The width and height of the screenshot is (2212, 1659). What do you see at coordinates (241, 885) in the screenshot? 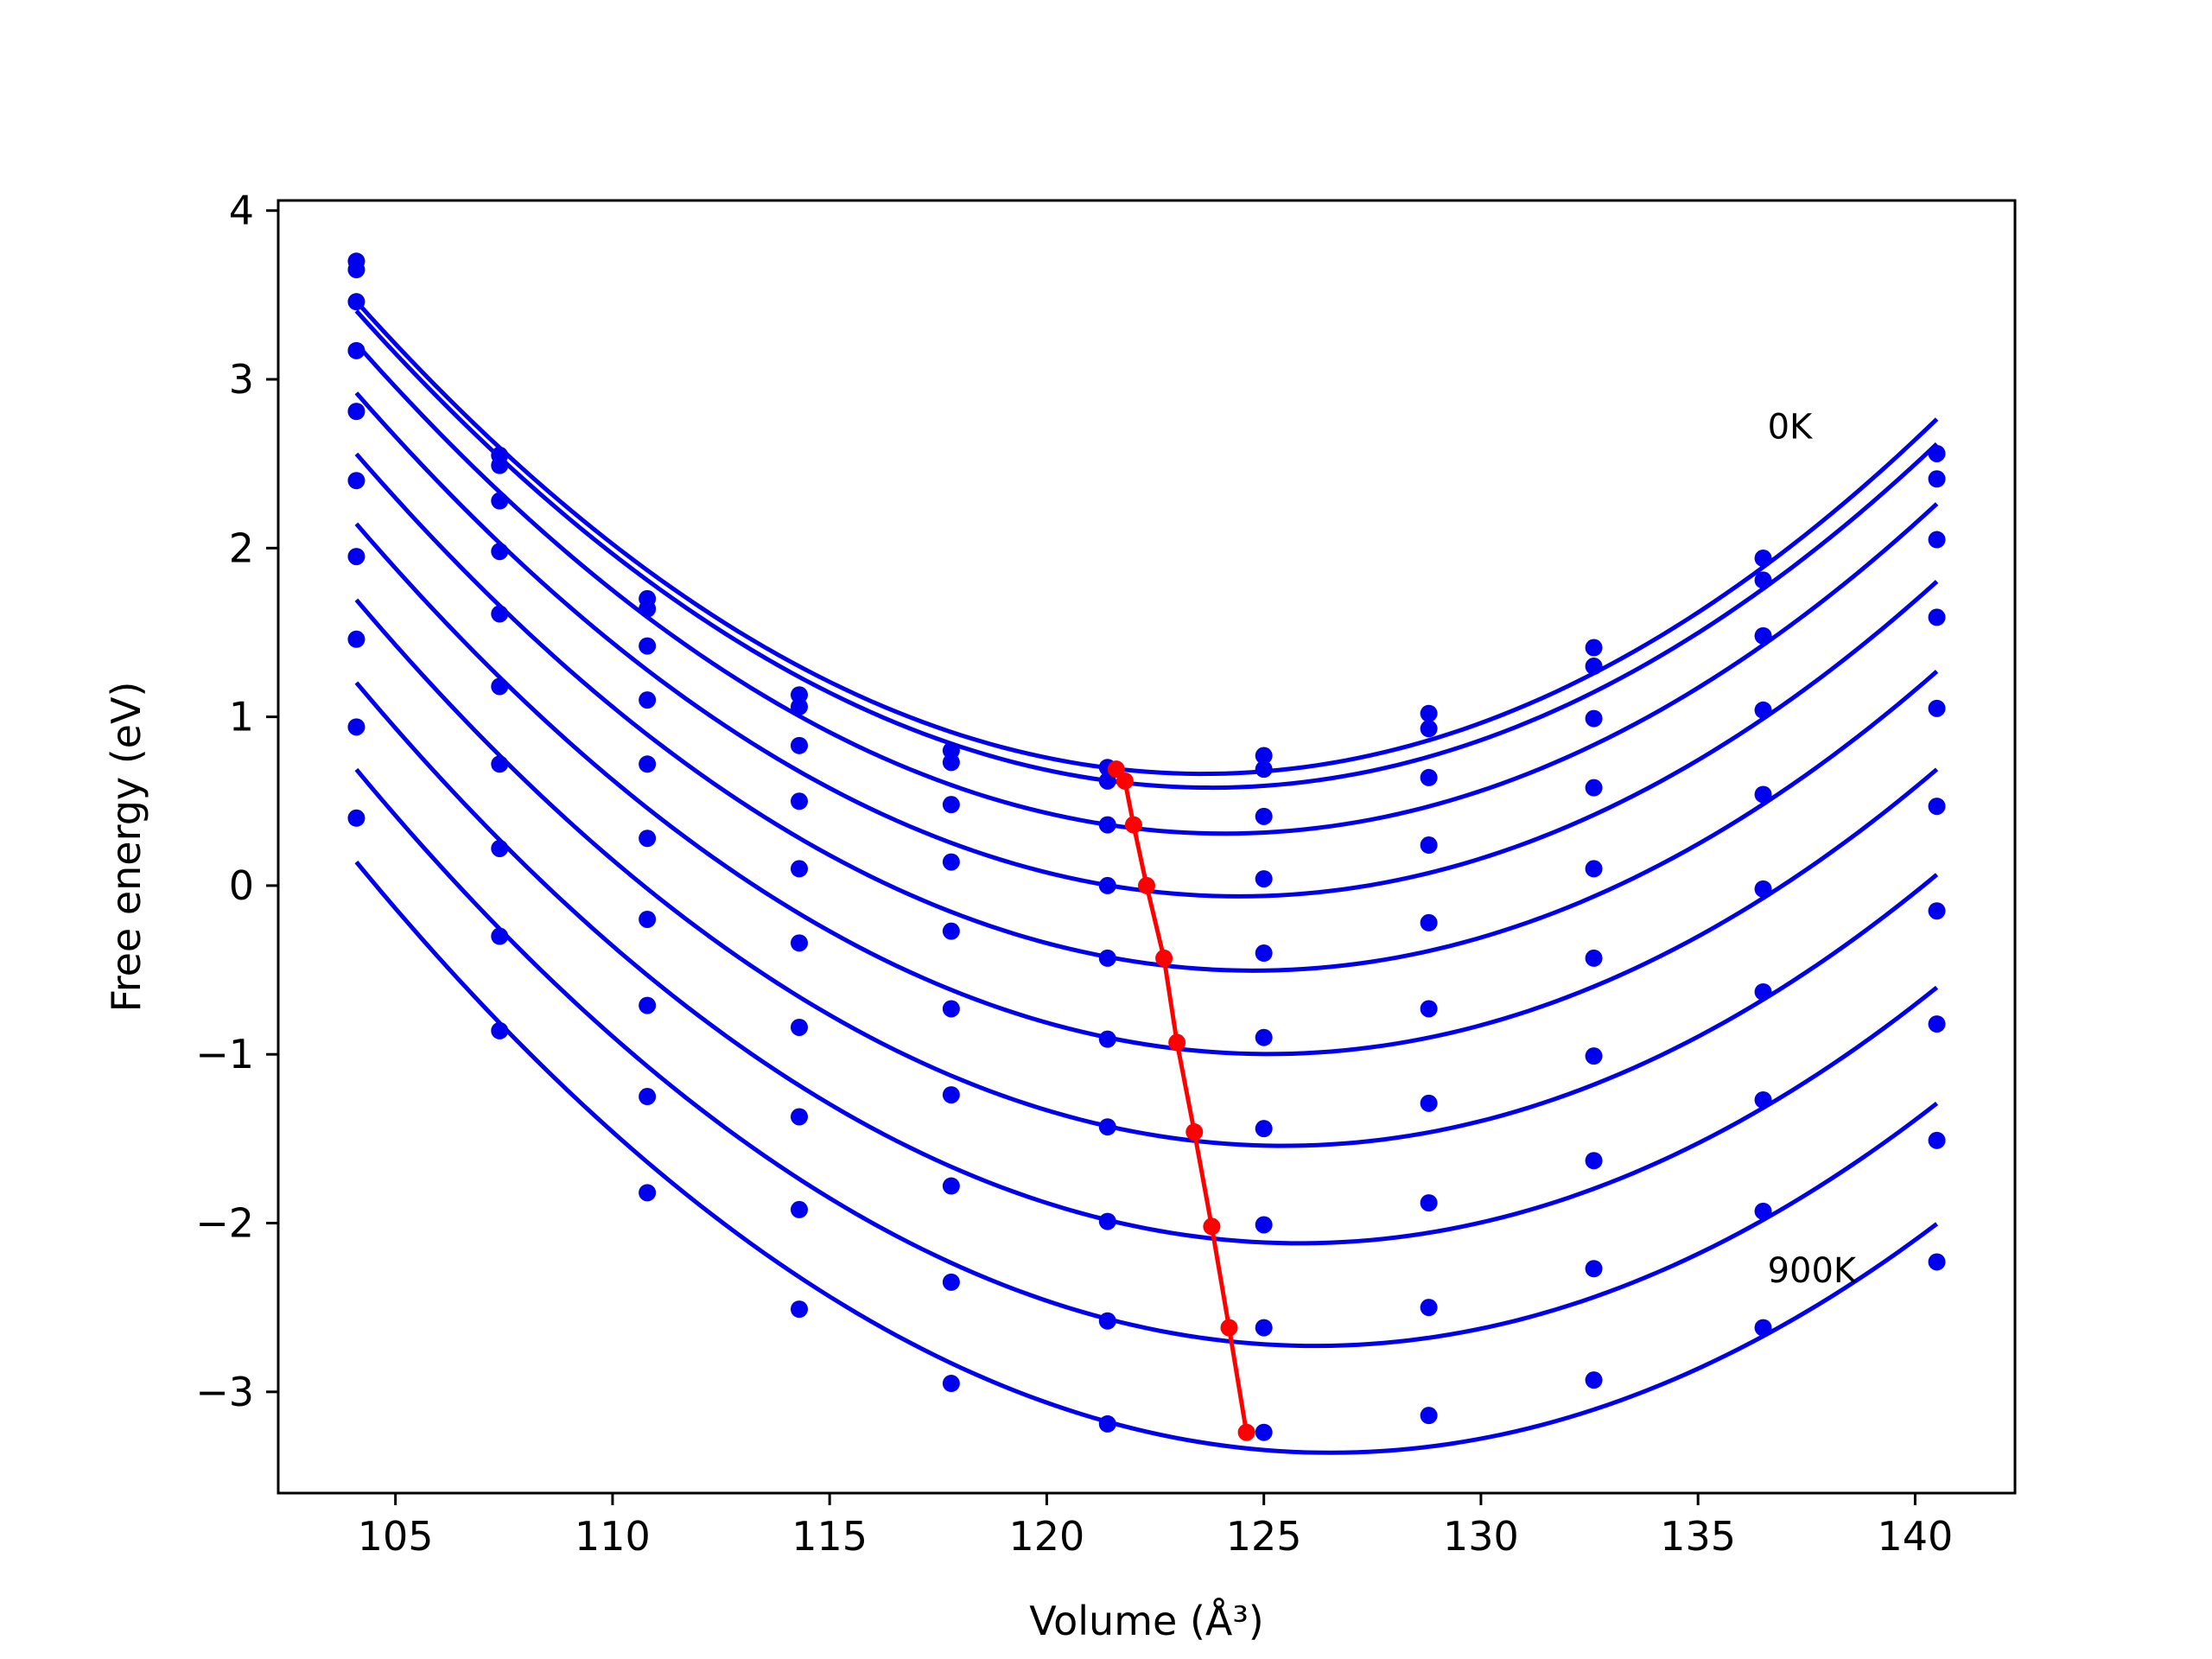
I see `y-tick-label: 0` at bounding box center [241, 885].